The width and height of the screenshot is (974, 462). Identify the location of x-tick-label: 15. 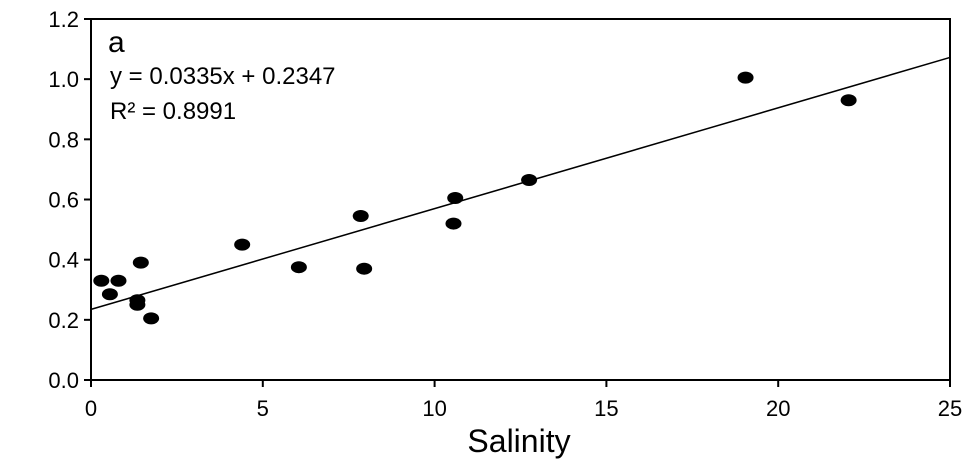
(606, 408).